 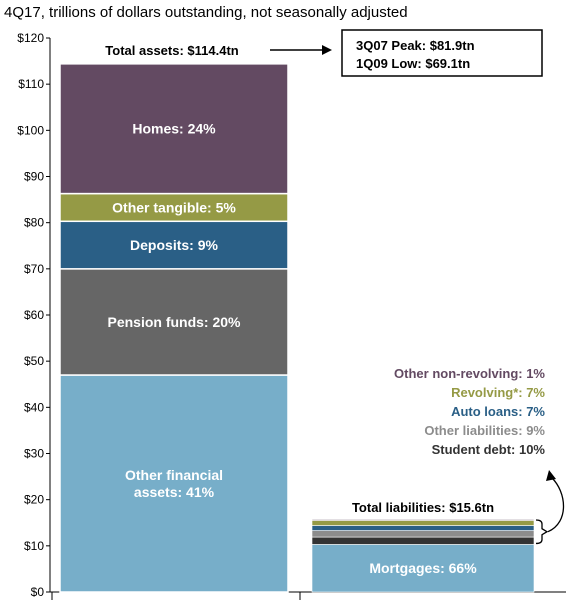 What do you see at coordinates (498, 411) in the screenshot?
I see `legend-item: Auto loans: 7%` at bounding box center [498, 411].